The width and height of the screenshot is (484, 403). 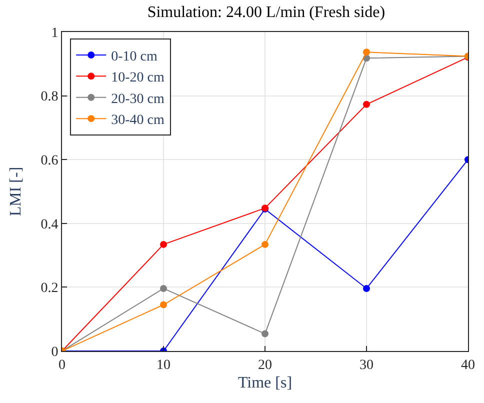 What do you see at coordinates (137, 120) in the screenshot?
I see `legend-label: 30-40 cm` at bounding box center [137, 120].